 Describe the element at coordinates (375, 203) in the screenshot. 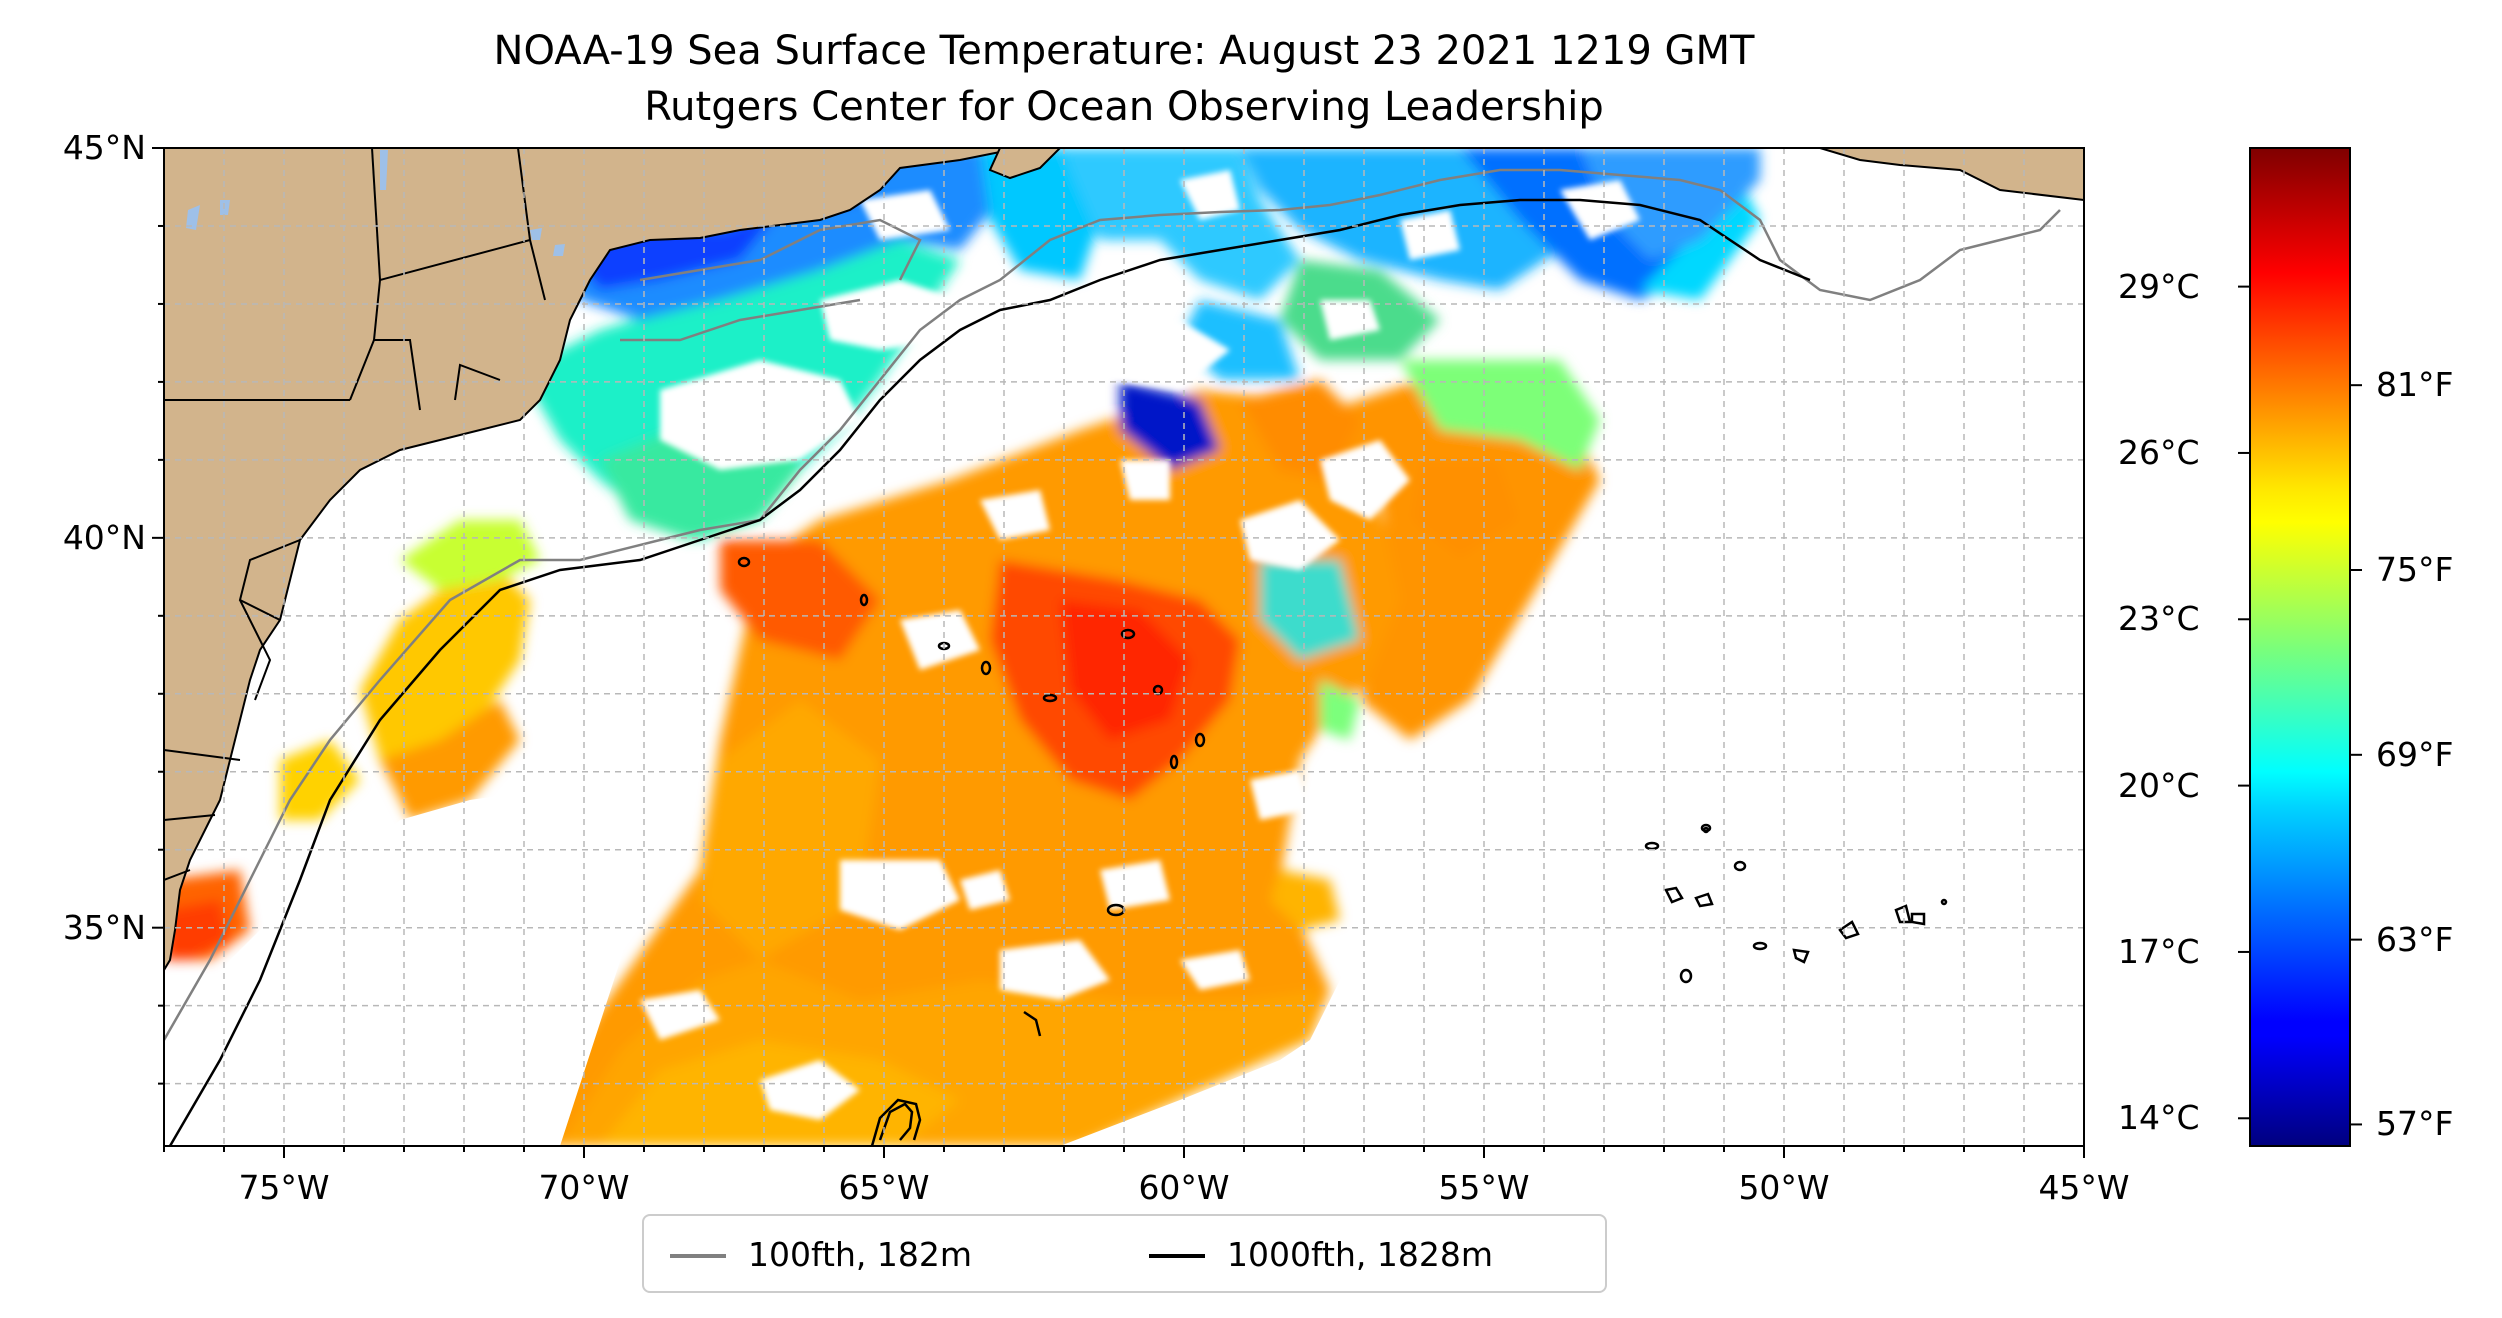

I see `lakes` at that location.